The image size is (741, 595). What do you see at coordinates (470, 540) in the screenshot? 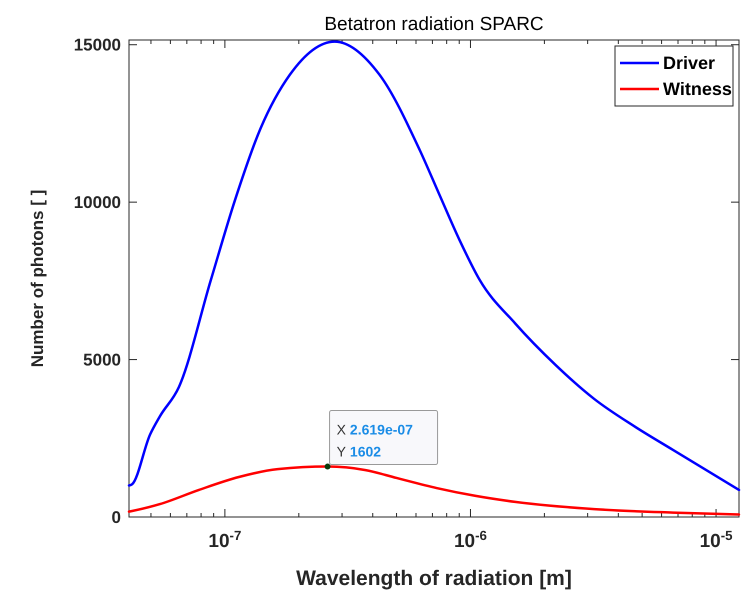
I see `x-tick-label: 10$^{-6}$` at bounding box center [470, 540].